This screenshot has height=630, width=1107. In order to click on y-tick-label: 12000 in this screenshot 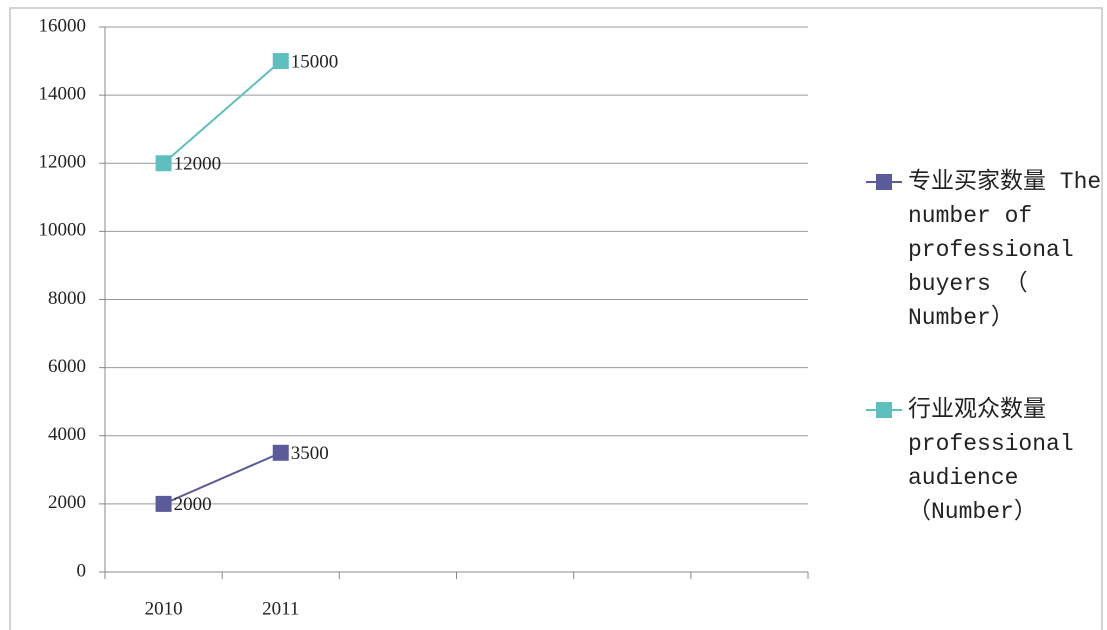, I will do `click(63, 162)`.